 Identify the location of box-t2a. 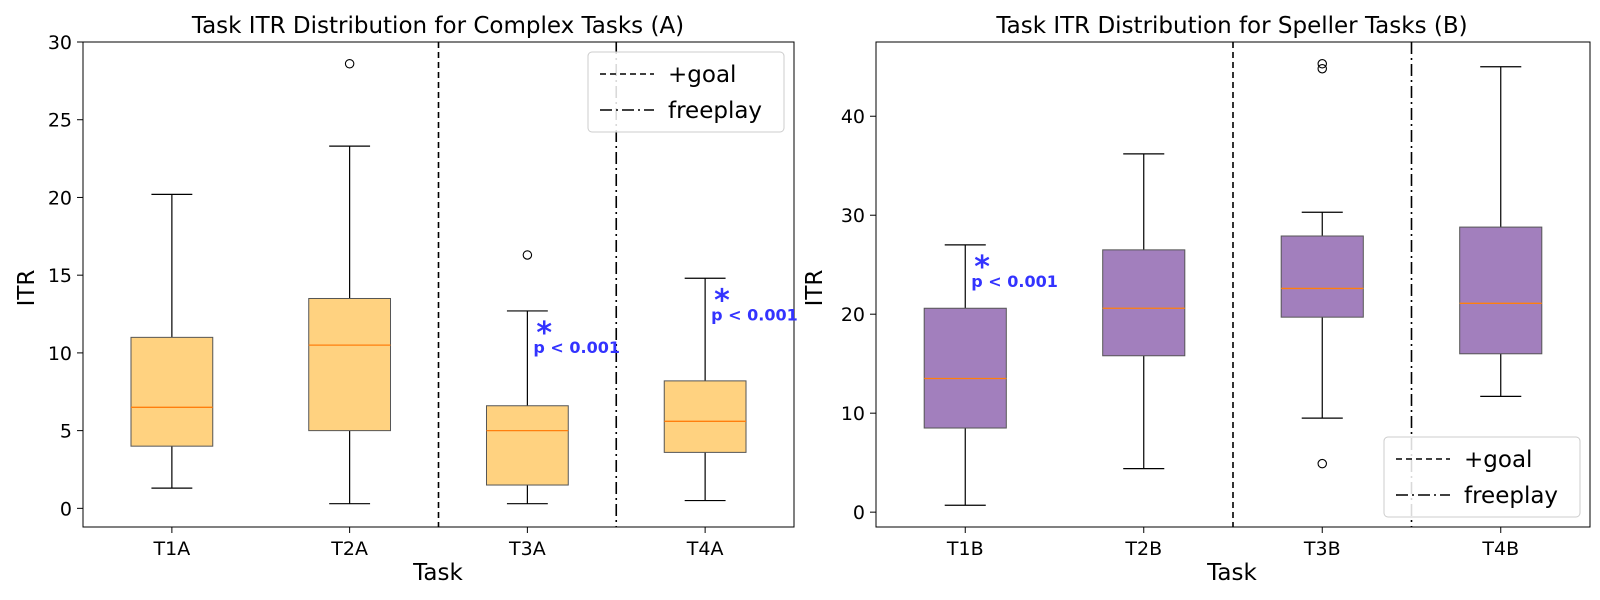
(350, 282).